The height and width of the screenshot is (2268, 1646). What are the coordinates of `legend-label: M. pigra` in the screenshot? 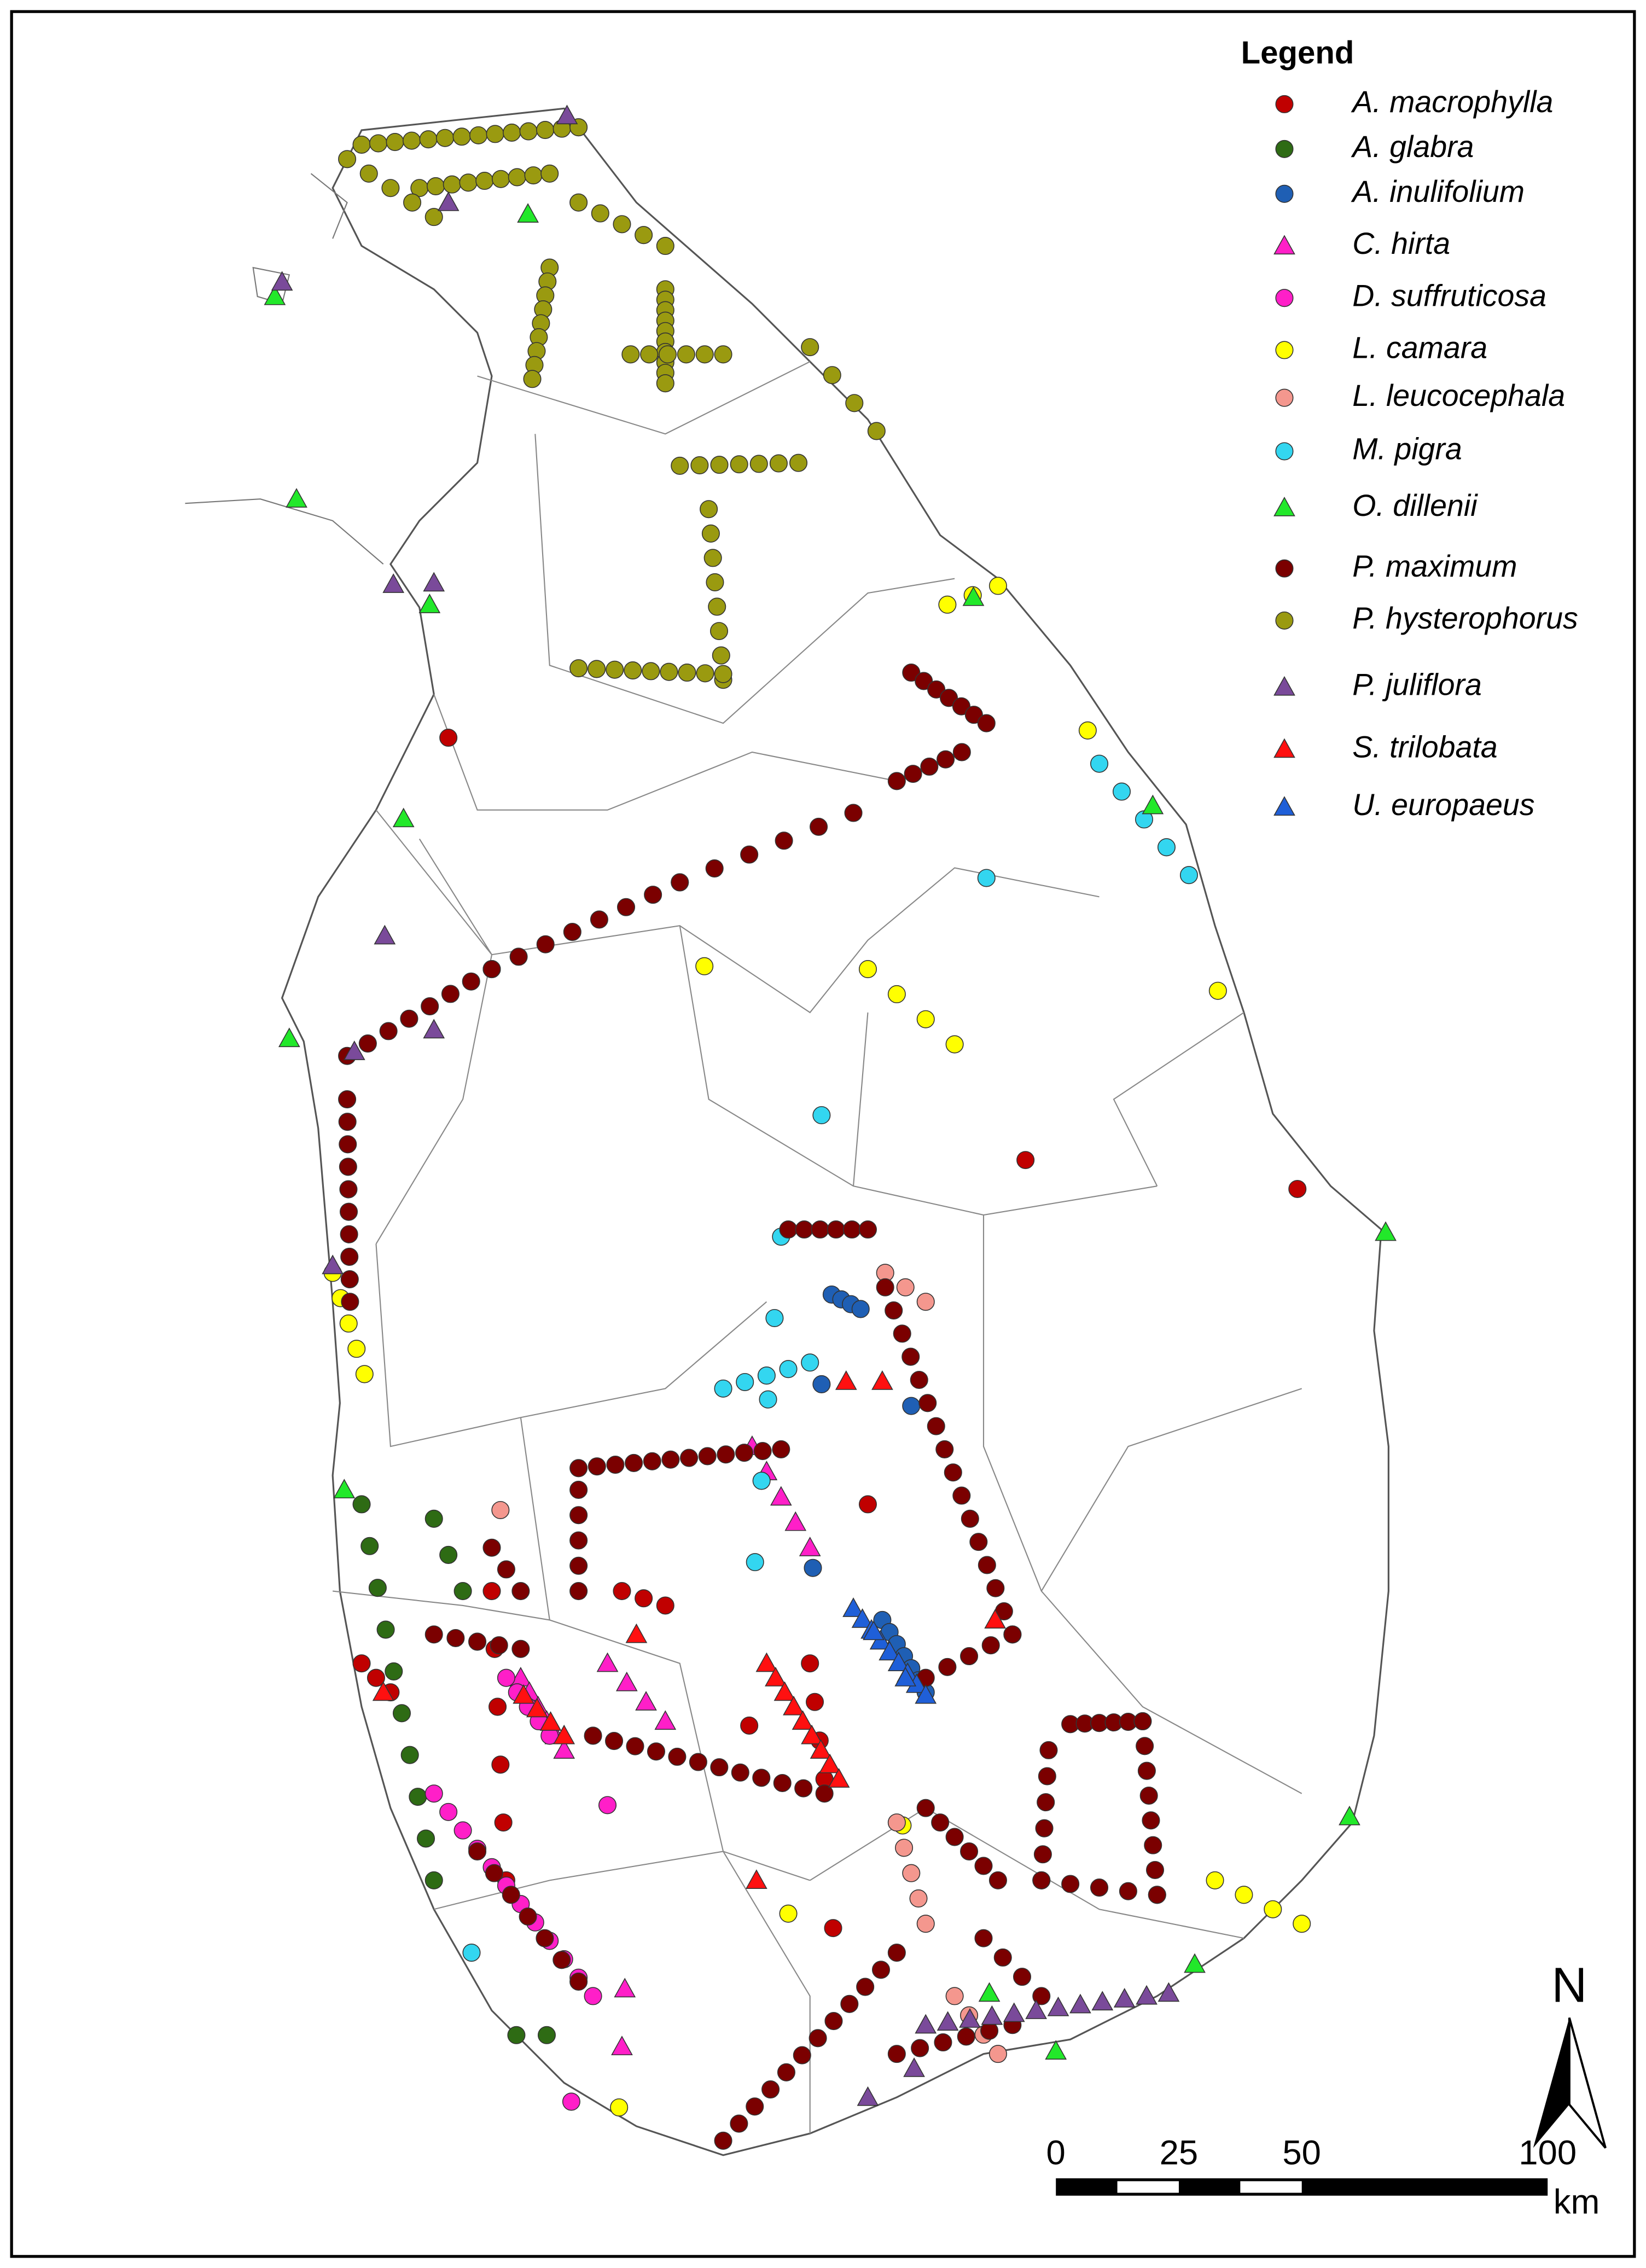 It's located at (1407, 449).